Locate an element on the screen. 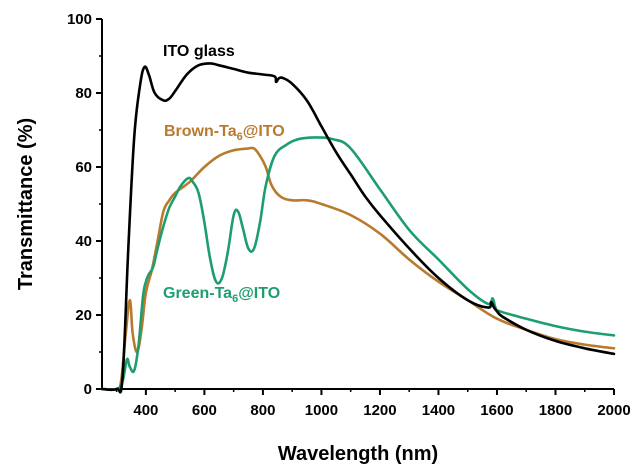  x-tick-label: 1600 is located at coordinates (496, 410).